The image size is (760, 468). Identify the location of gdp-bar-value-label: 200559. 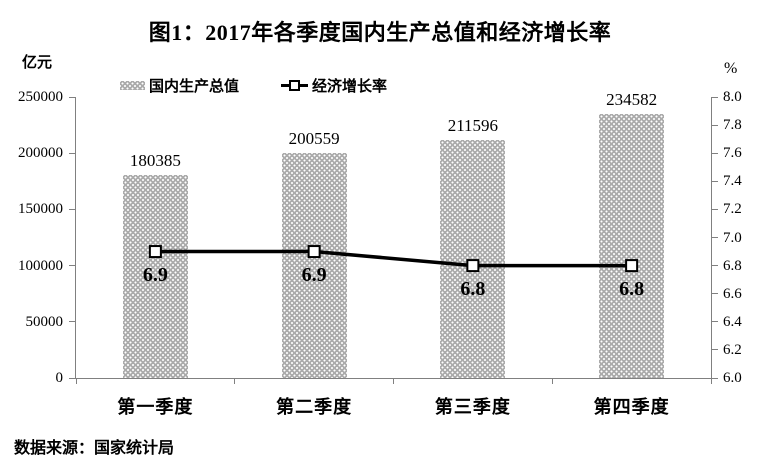
(314, 138).